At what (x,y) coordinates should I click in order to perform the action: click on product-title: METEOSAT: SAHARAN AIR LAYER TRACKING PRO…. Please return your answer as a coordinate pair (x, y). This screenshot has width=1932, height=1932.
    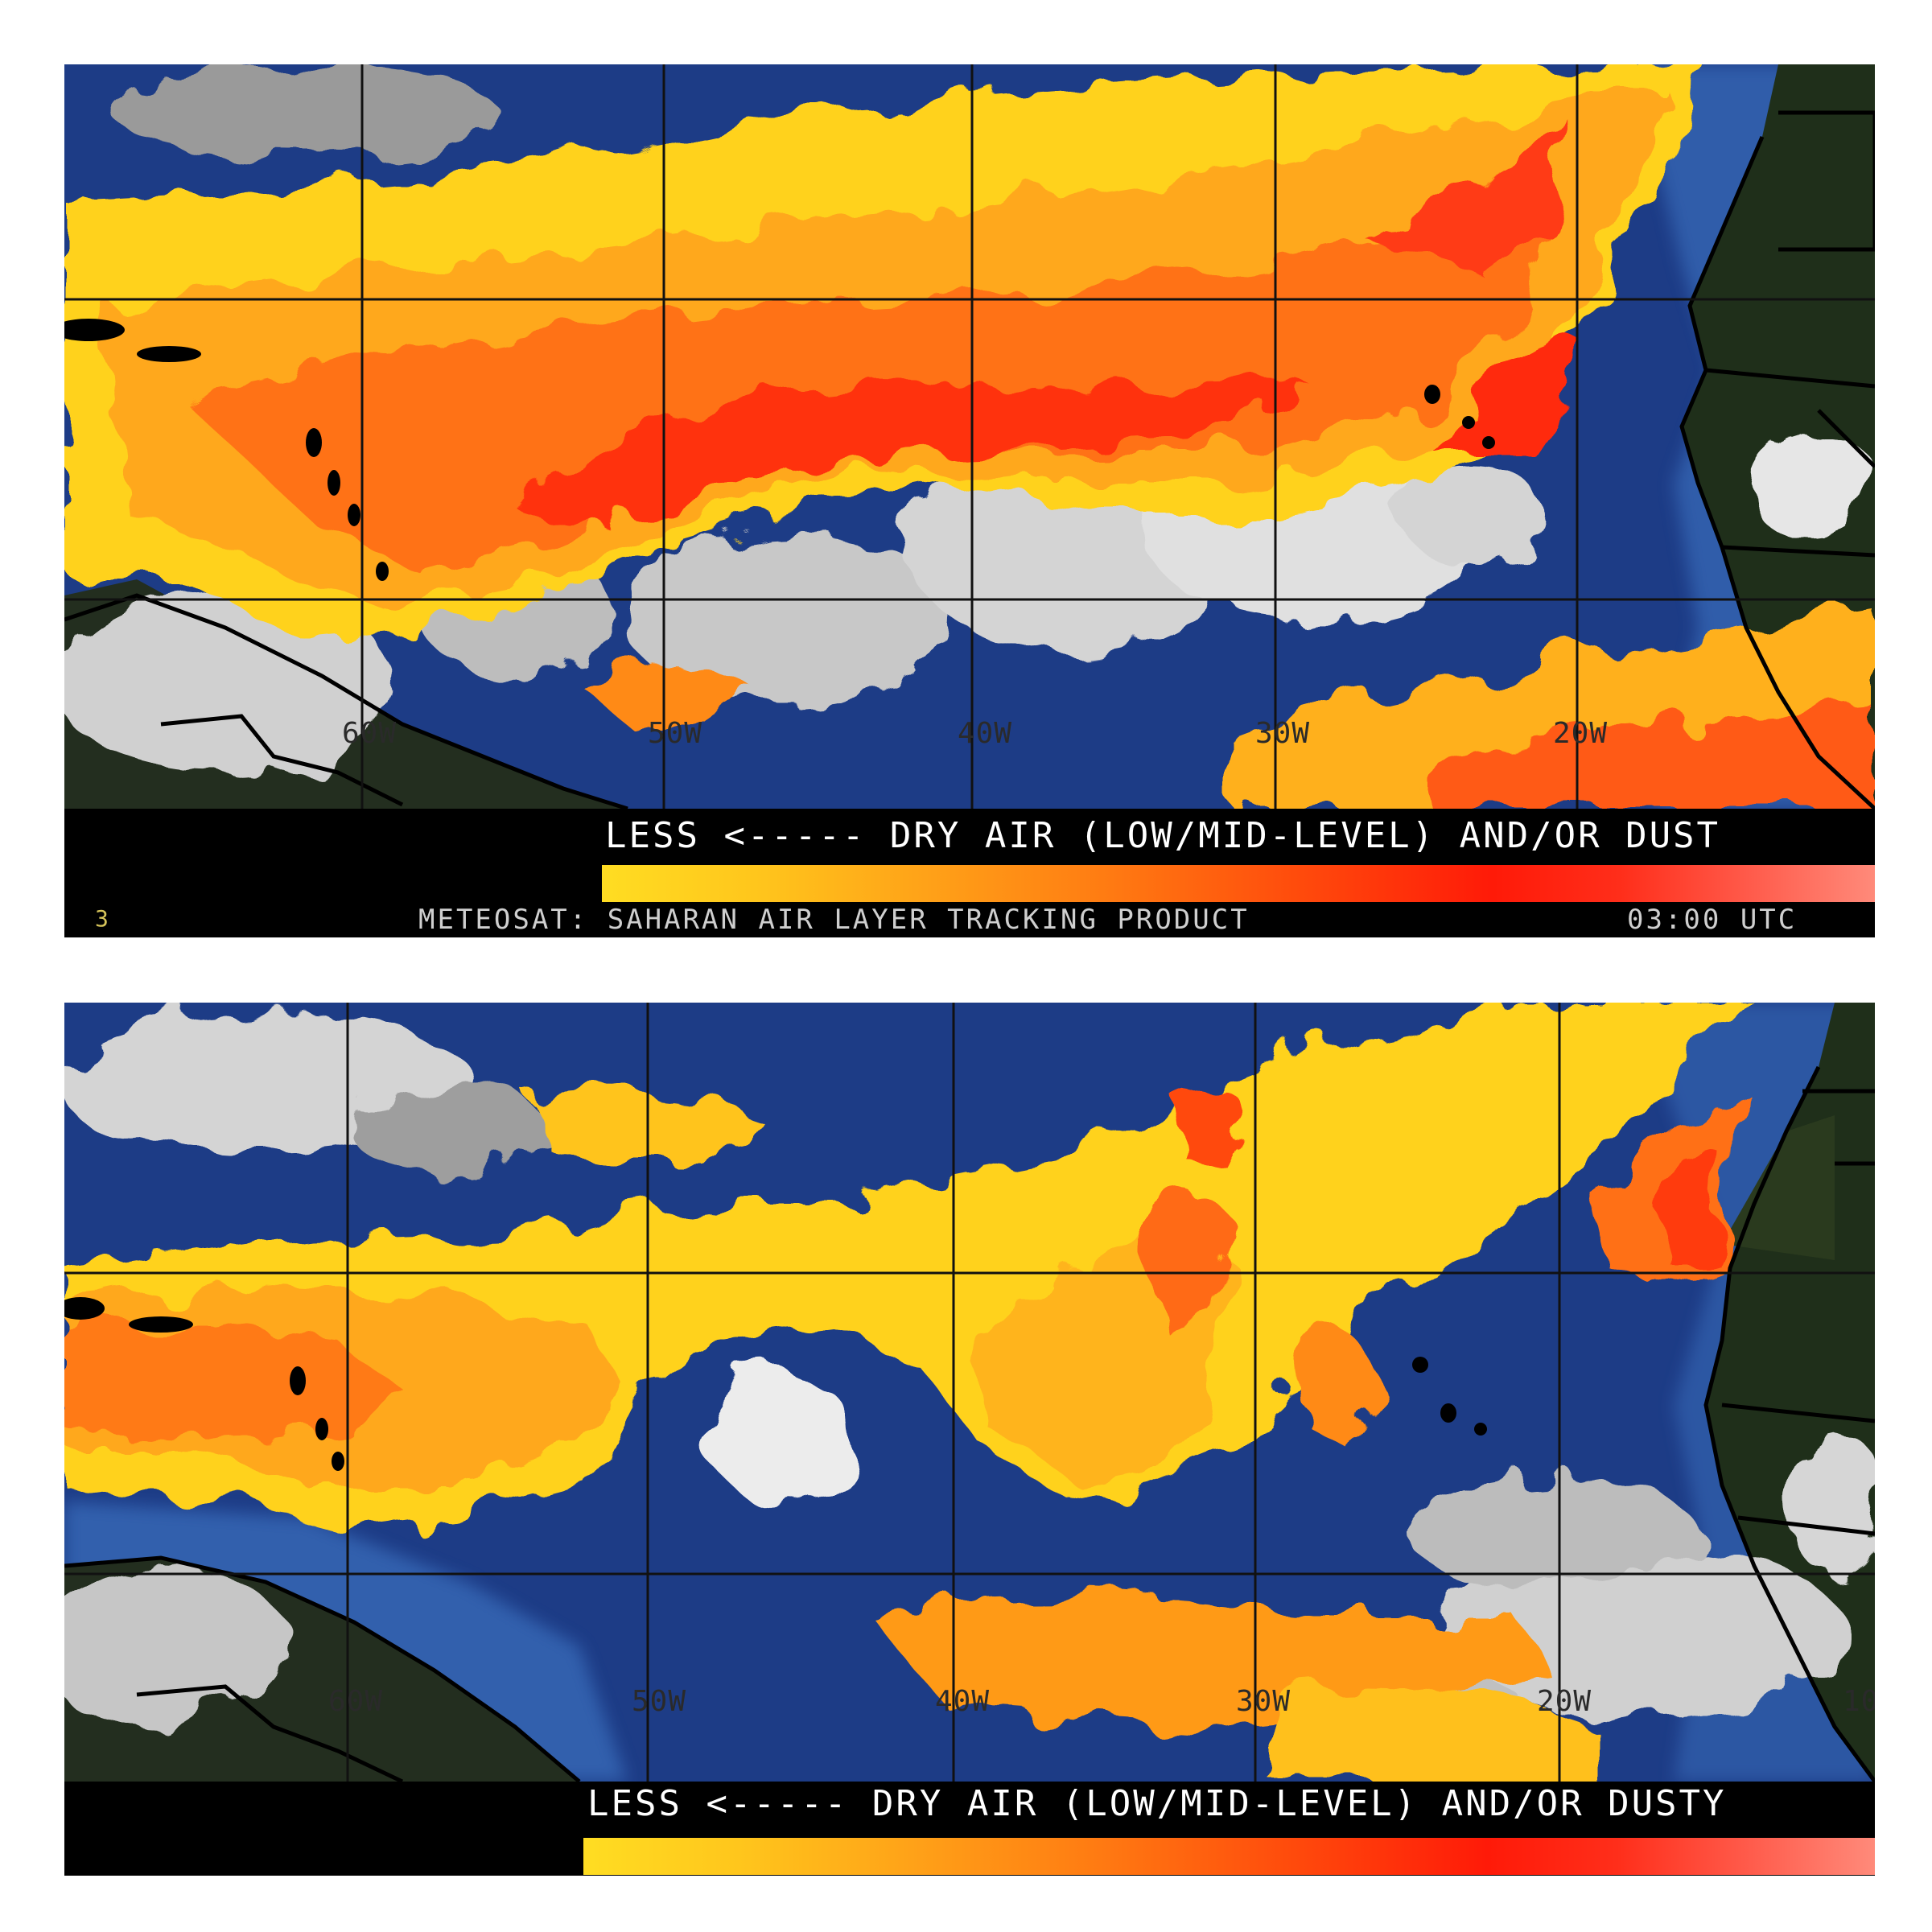
    Looking at the image, I should click on (834, 920).